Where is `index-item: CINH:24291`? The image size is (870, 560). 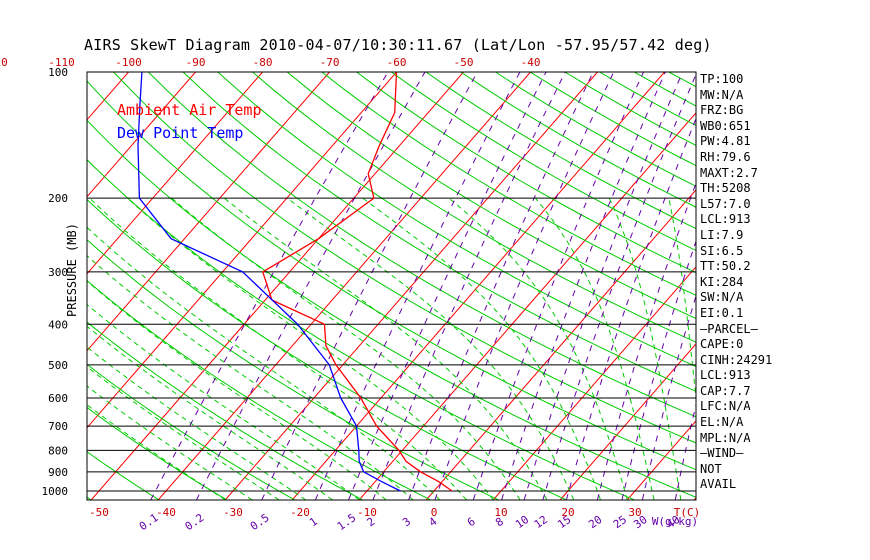 index-item: CINH:24291 is located at coordinates (736, 359).